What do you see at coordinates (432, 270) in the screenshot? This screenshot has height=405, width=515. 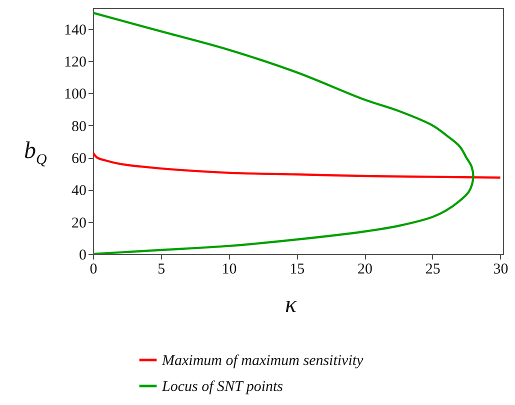 I see `x-tick-label: 25` at bounding box center [432, 270].